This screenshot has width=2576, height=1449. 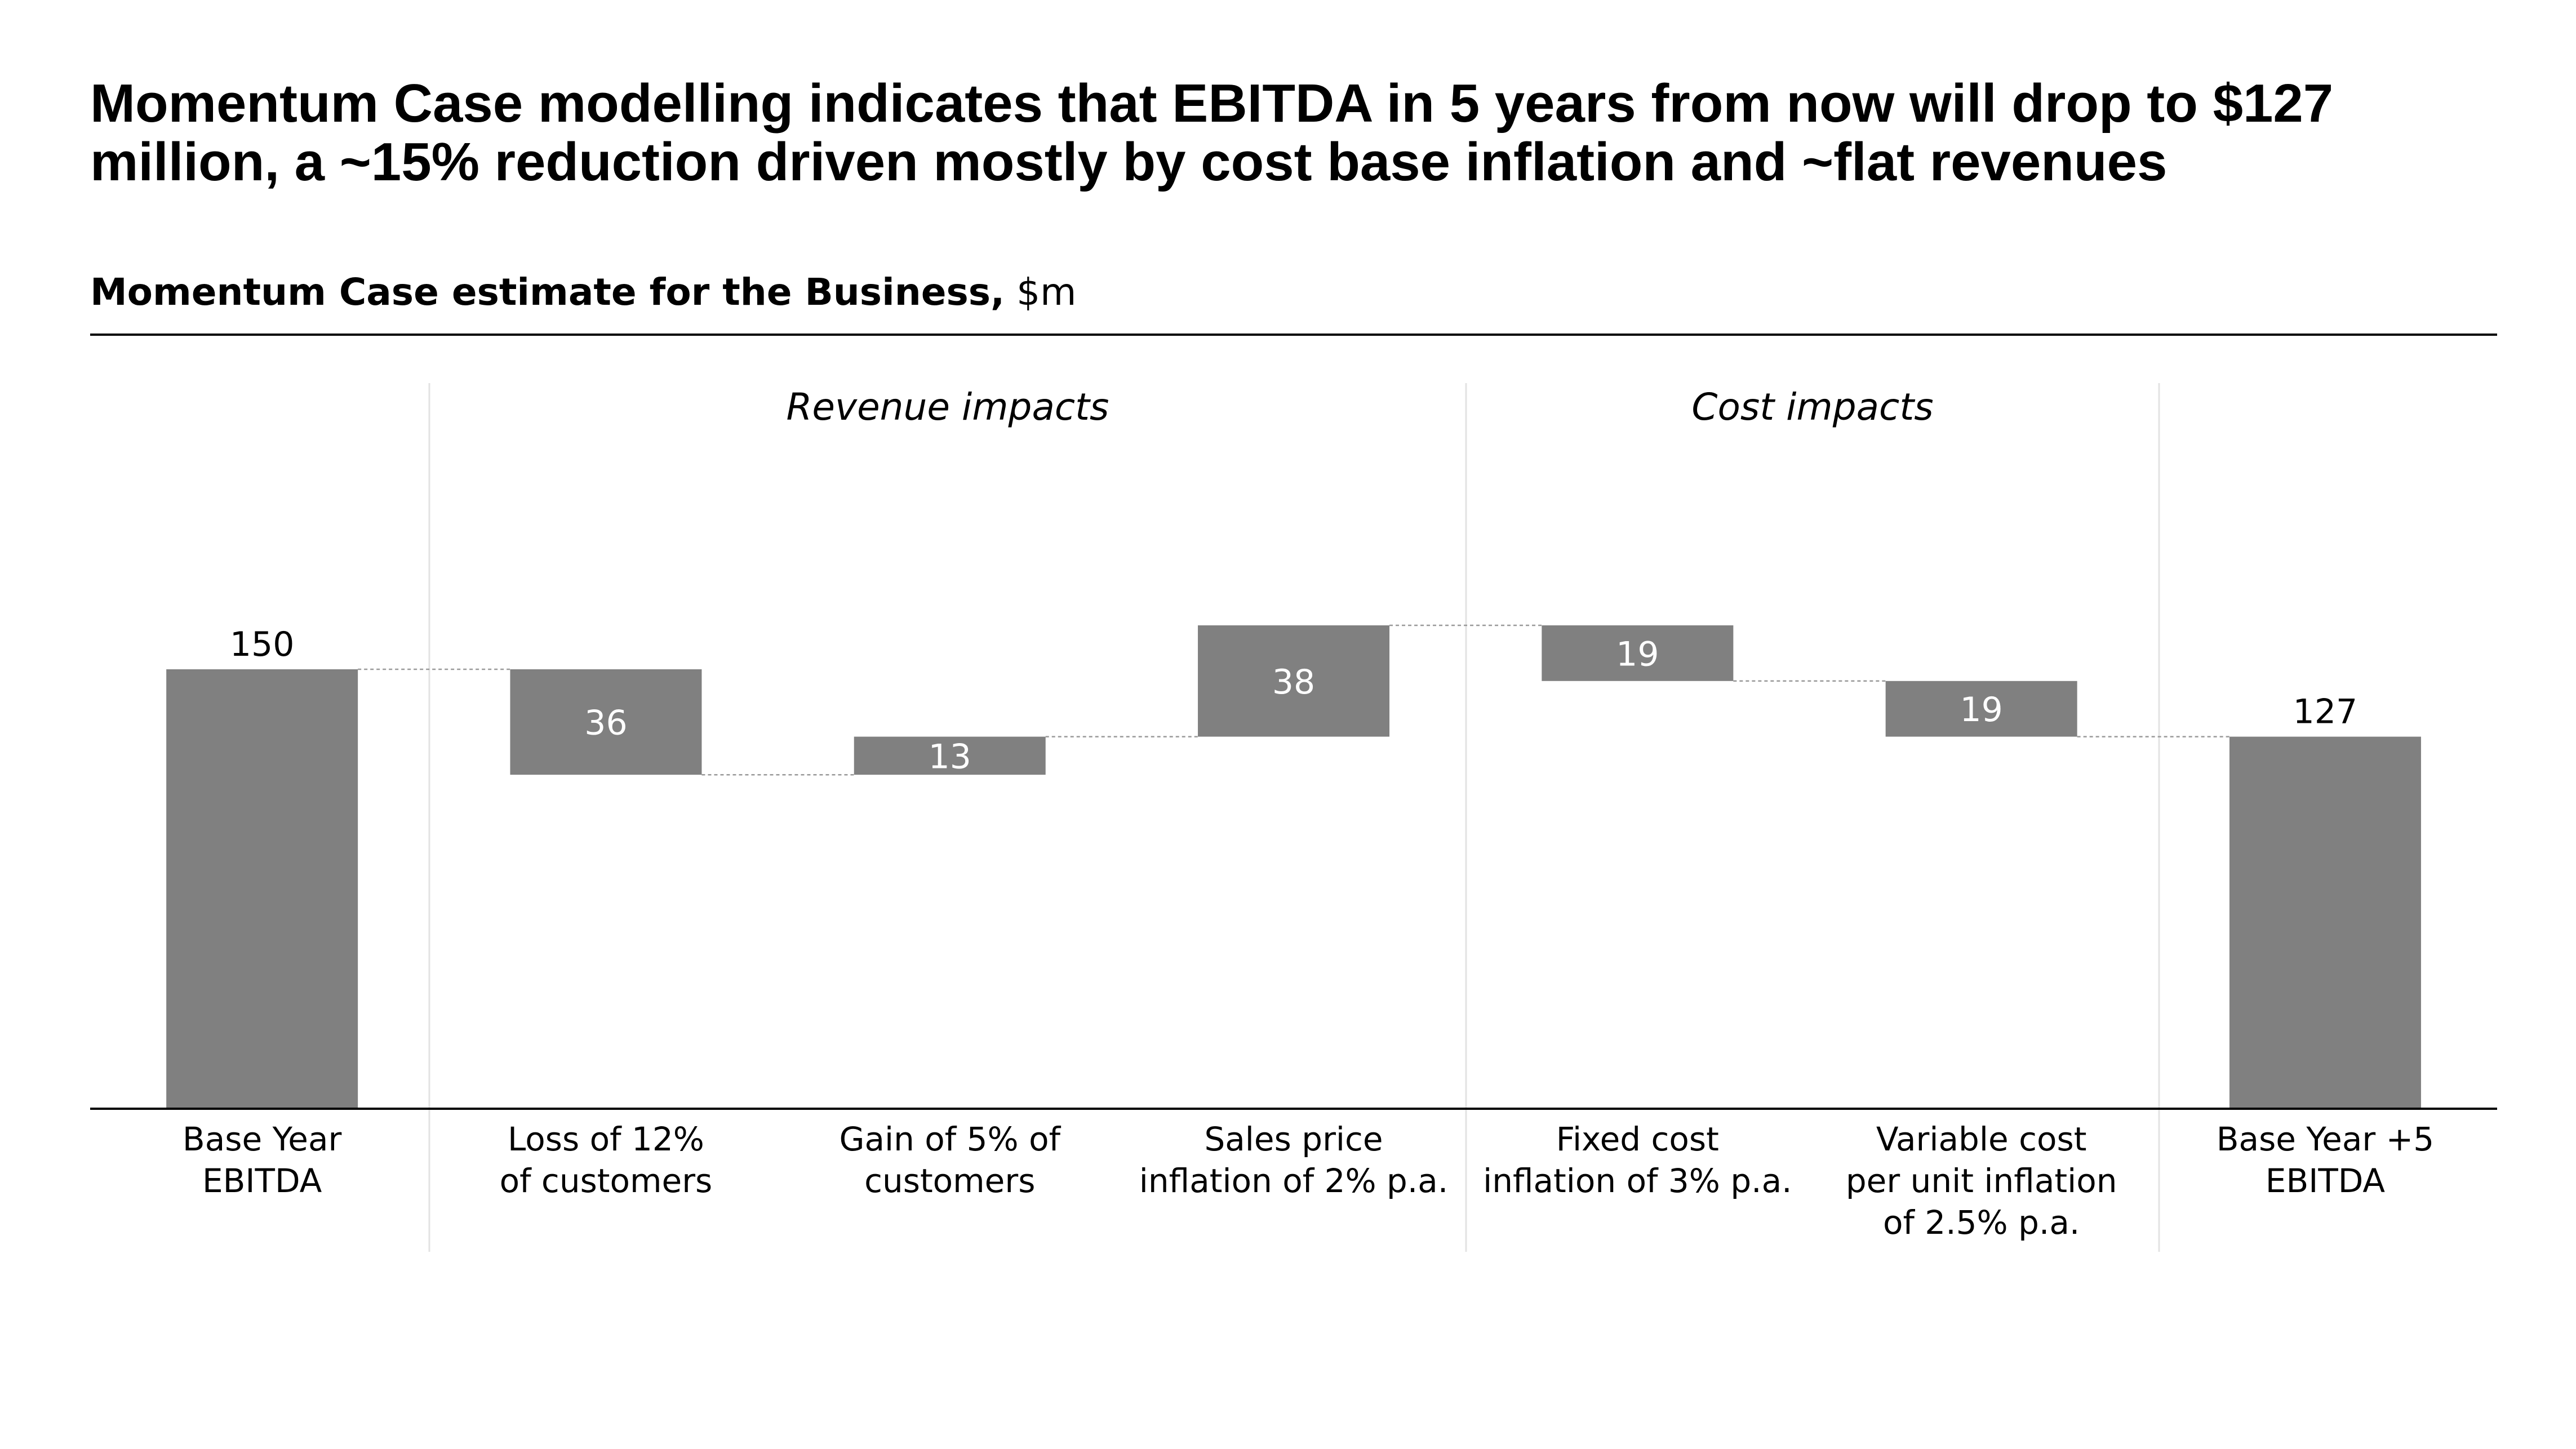 I want to click on data-label: 13, so click(x=950, y=756).